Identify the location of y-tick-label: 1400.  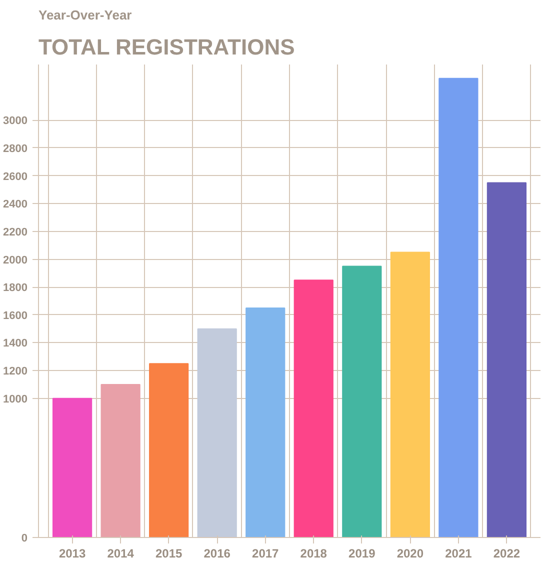
(15, 344).